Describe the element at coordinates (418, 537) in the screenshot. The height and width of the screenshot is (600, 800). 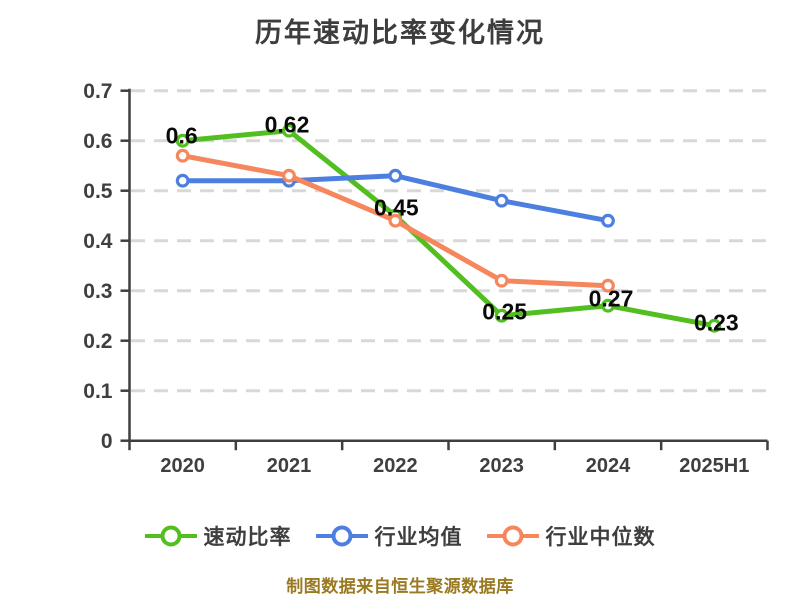
I see `legend-label-industry-mean: 行业均值` at that location.